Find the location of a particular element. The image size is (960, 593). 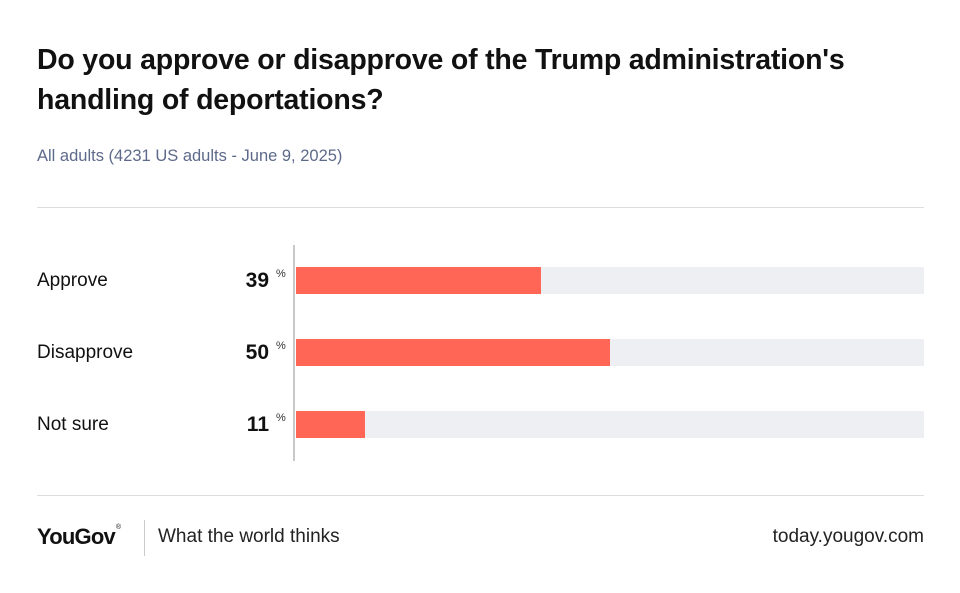

category-label: Approve is located at coordinates (72, 280).